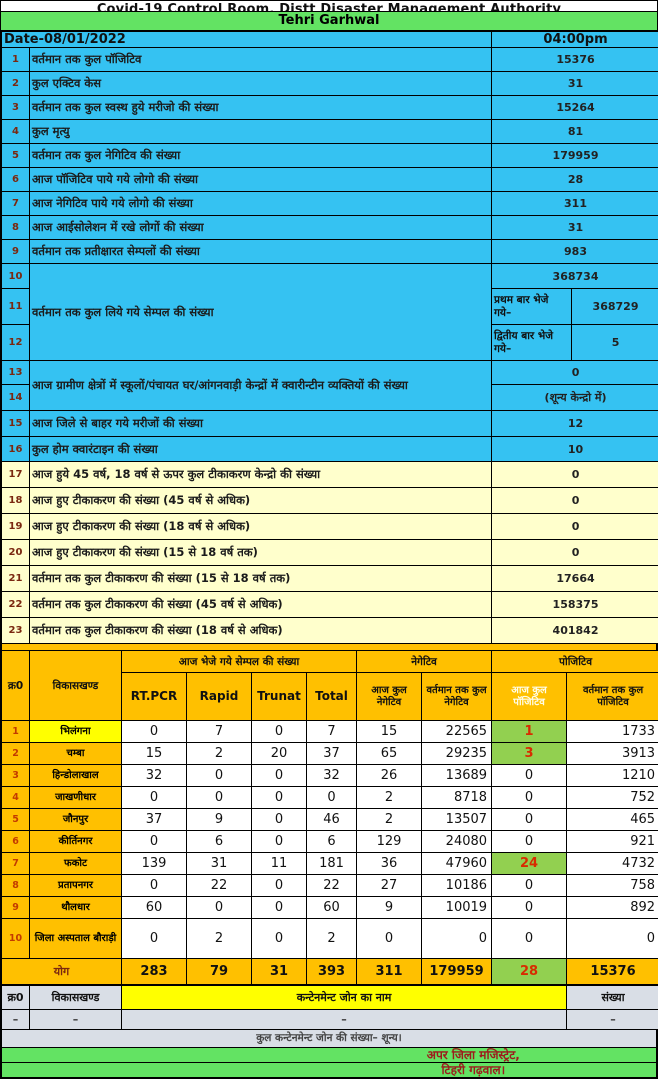  I want to click on row-value: 15264, so click(575, 108).